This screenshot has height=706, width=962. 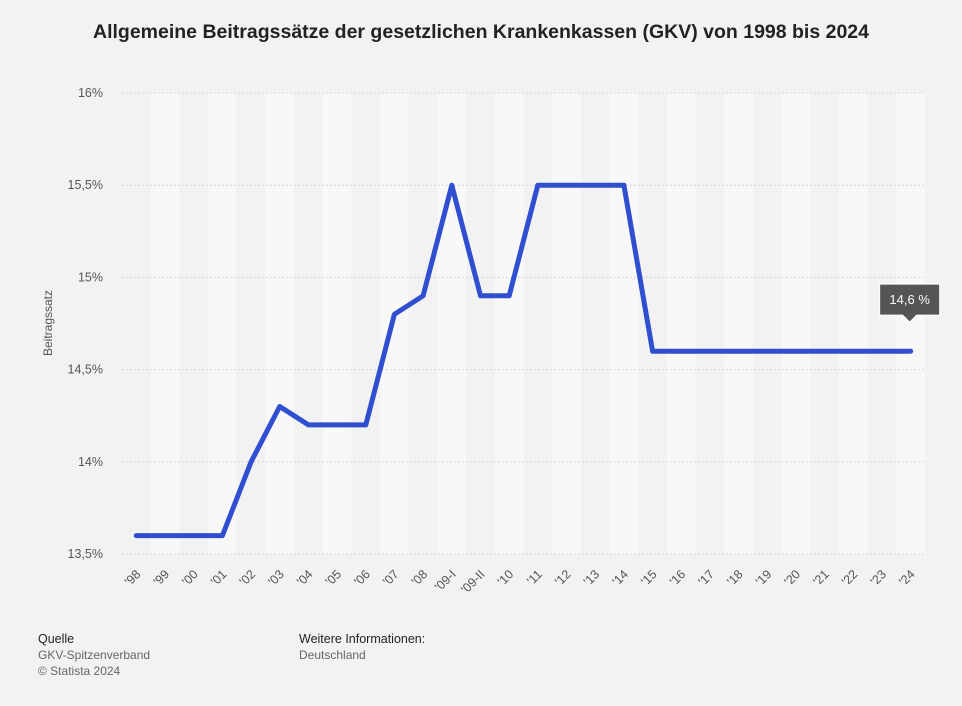 What do you see at coordinates (85, 370) in the screenshot?
I see `y-tick-label: 14,5%` at bounding box center [85, 370].